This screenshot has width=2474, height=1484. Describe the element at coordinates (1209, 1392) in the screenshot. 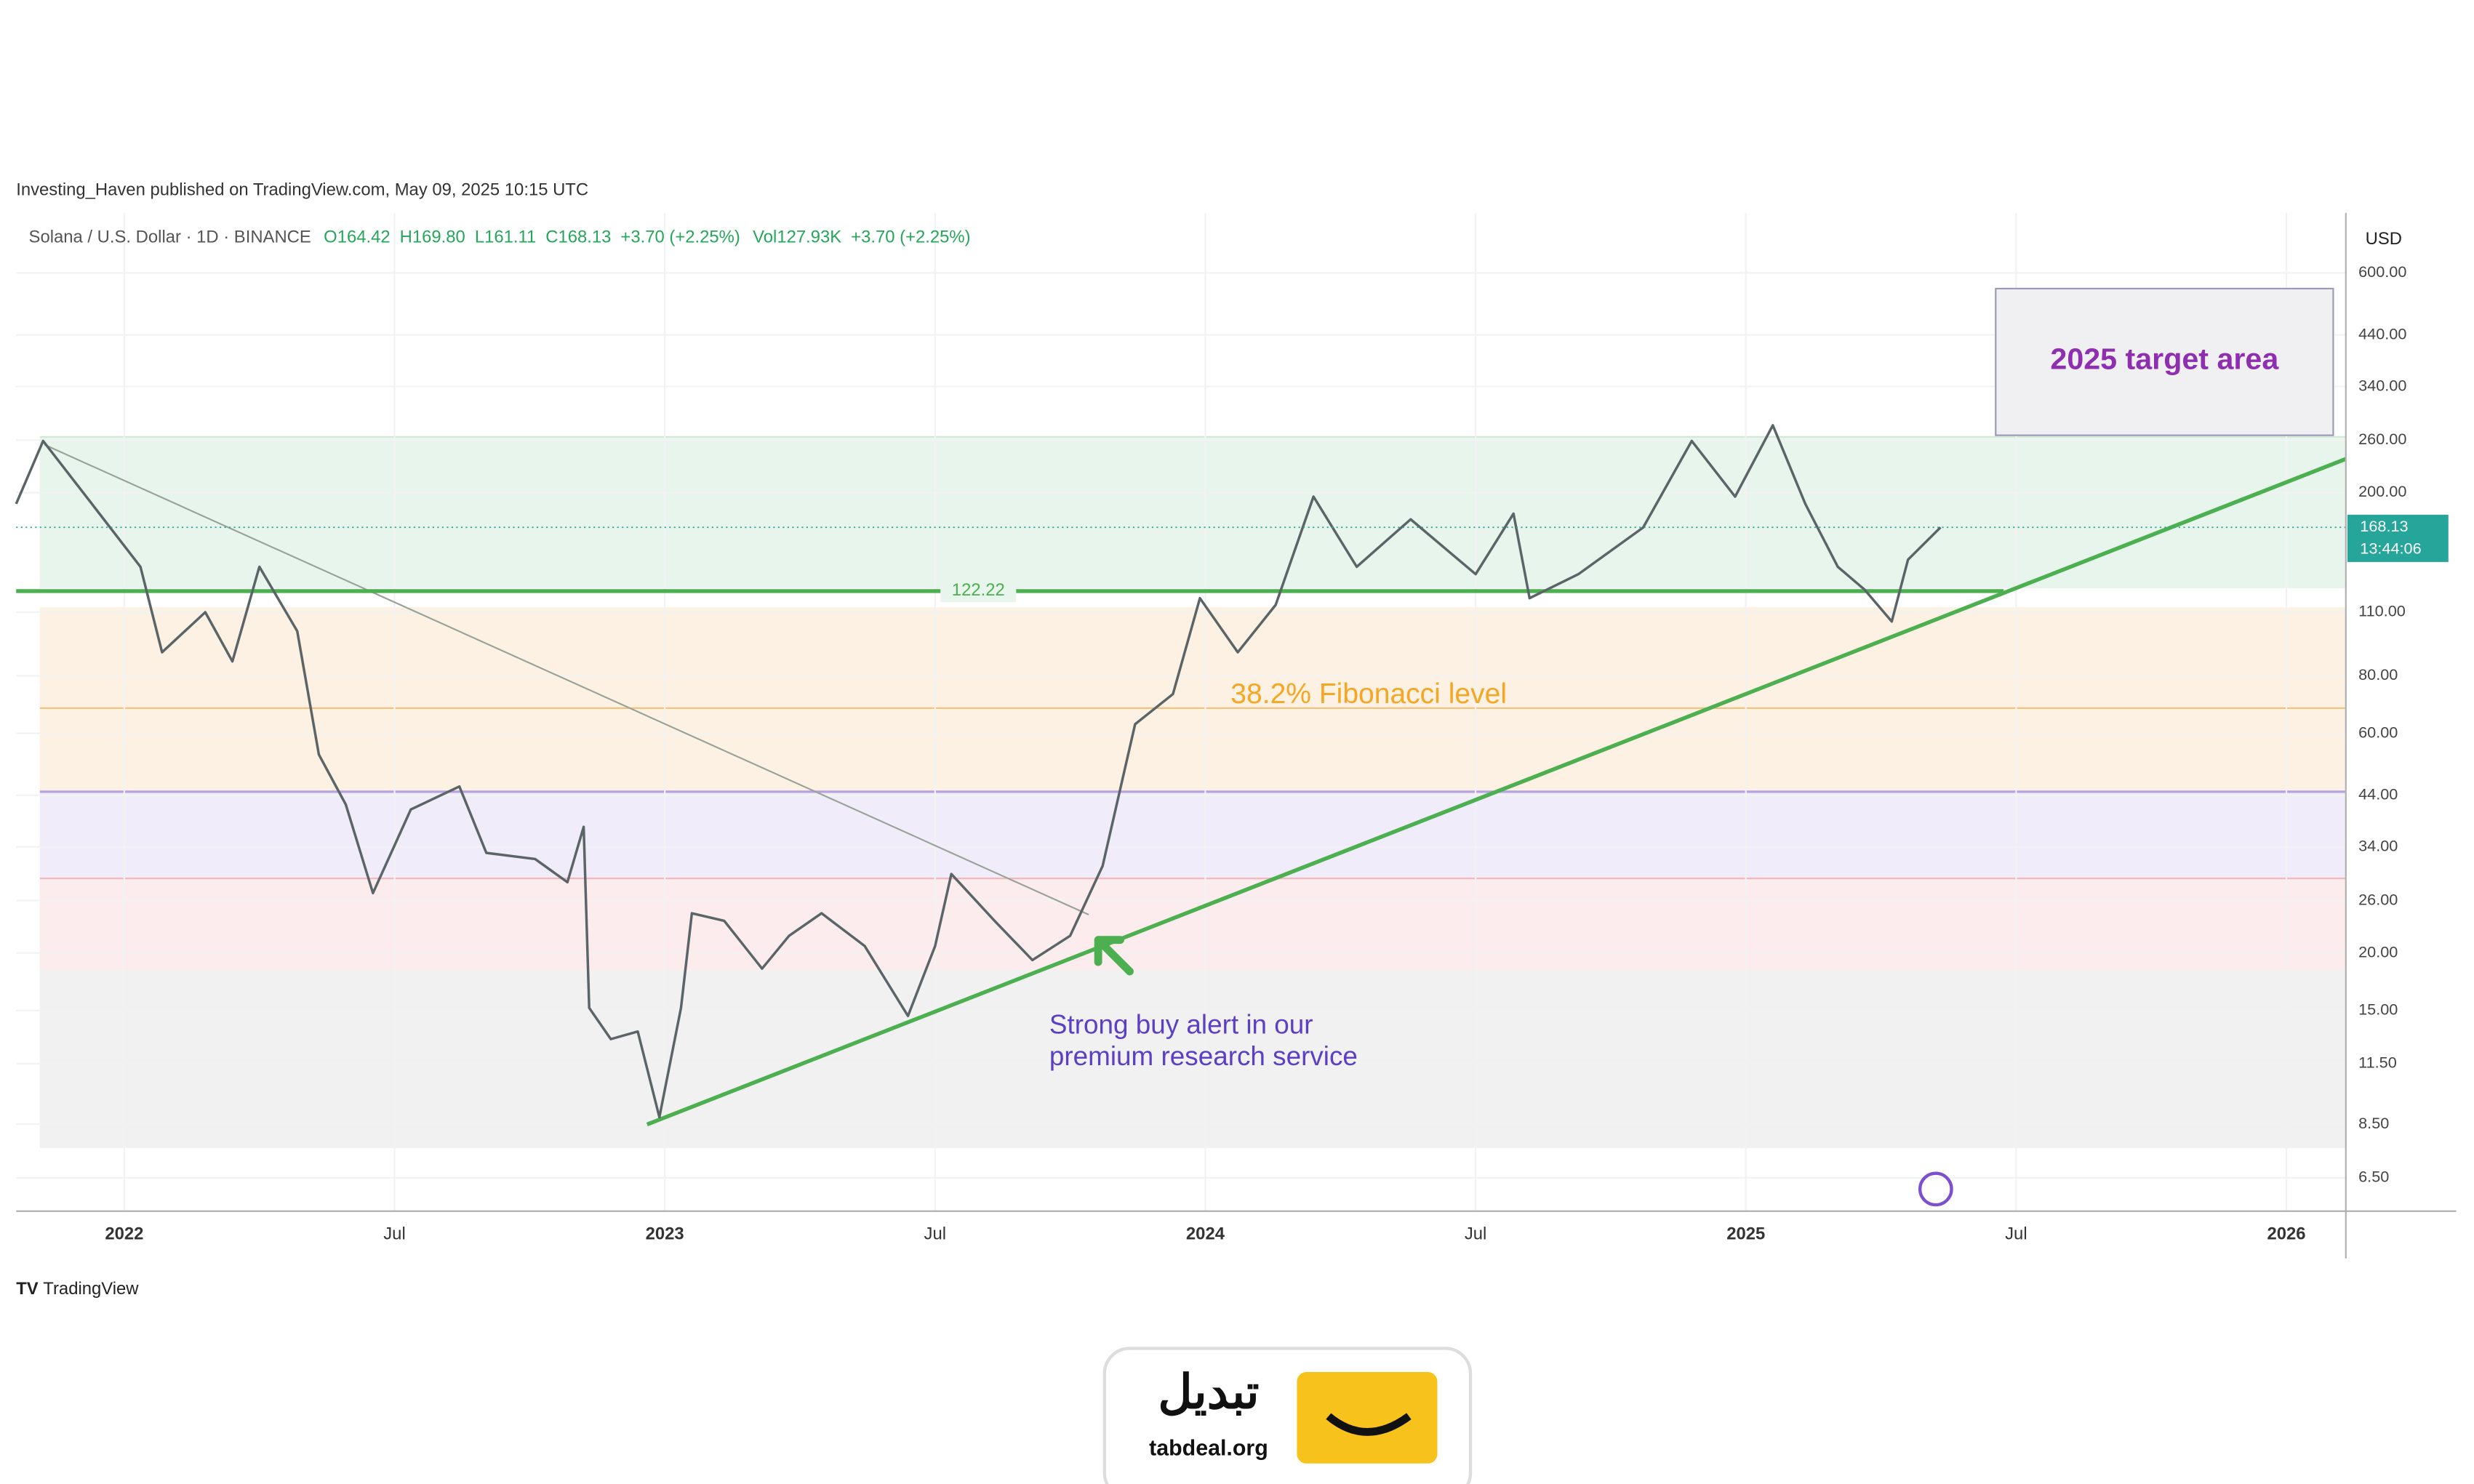

I see `footer-brand: تبدیل` at that location.